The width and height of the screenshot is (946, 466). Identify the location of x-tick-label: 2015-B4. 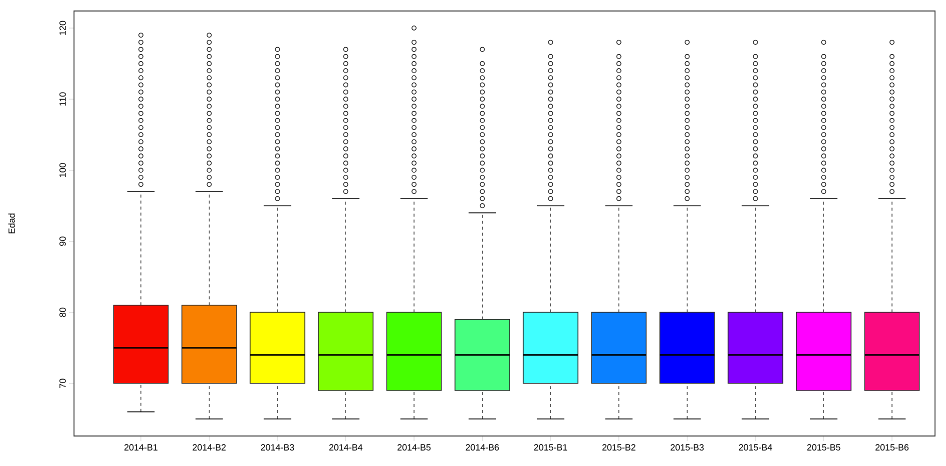
(755, 447).